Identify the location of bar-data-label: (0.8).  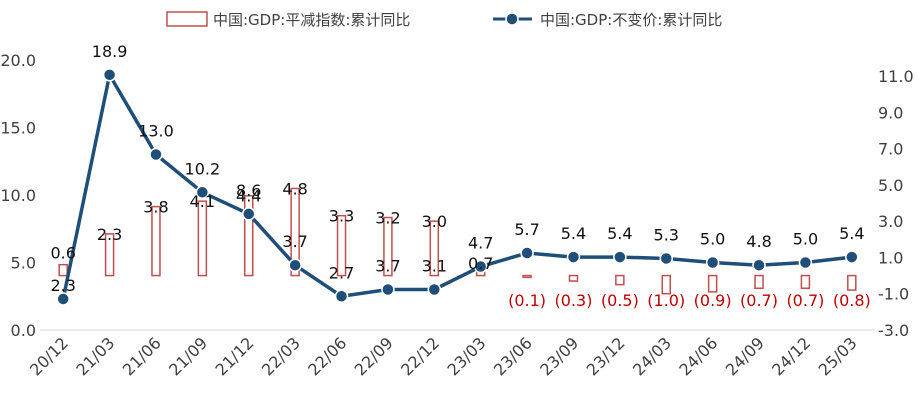
(852, 300).